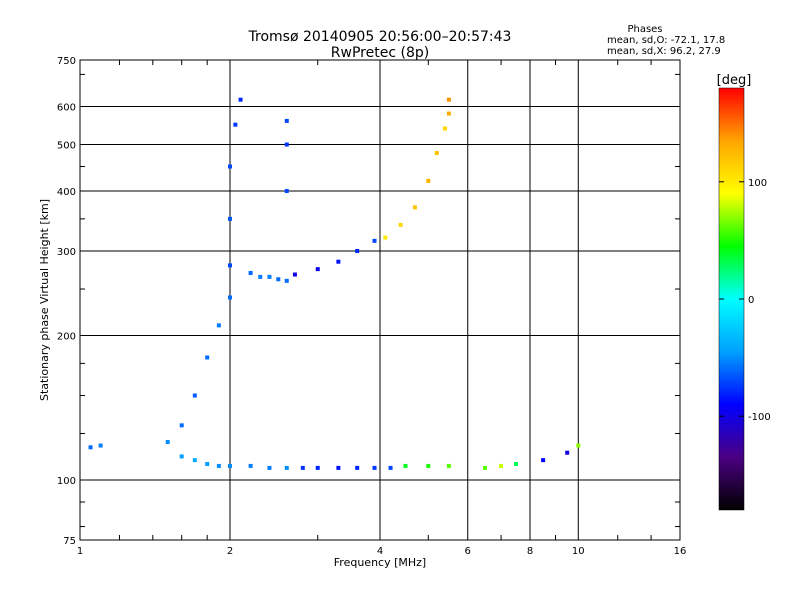  What do you see at coordinates (66, 108) in the screenshot?
I see `y-tick-label: 600` at bounding box center [66, 108].